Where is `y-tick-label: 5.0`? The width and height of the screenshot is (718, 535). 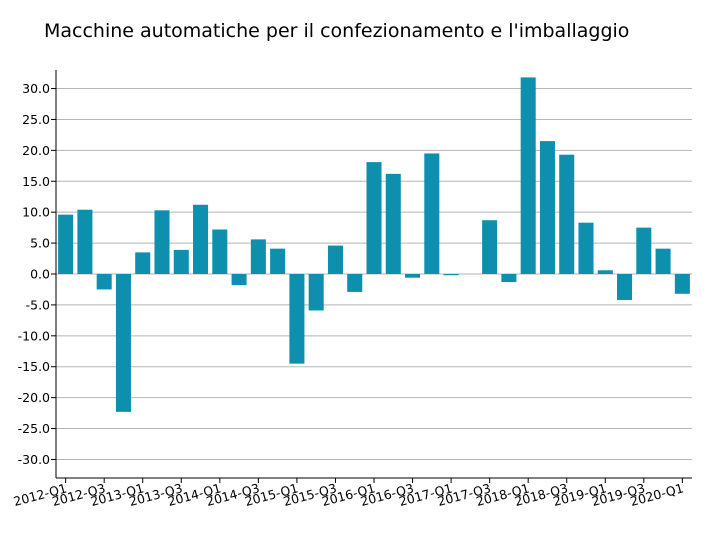 y-tick-label: 5.0 is located at coordinates (40, 243).